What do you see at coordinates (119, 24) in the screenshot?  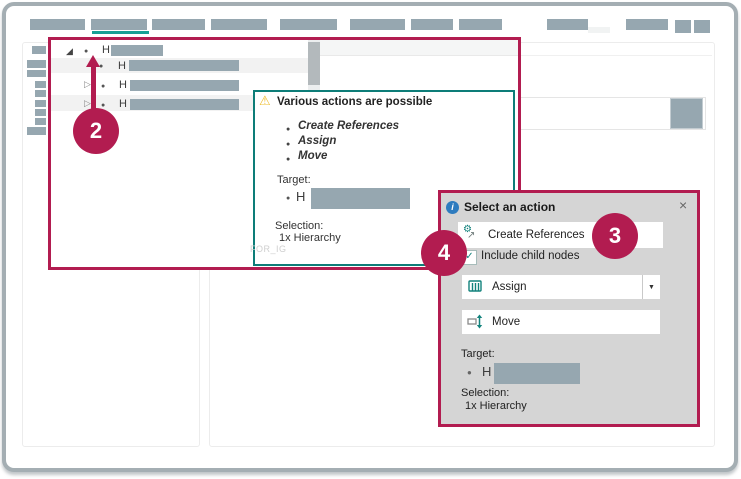 I see `tab-redacted-selected` at bounding box center [119, 24].